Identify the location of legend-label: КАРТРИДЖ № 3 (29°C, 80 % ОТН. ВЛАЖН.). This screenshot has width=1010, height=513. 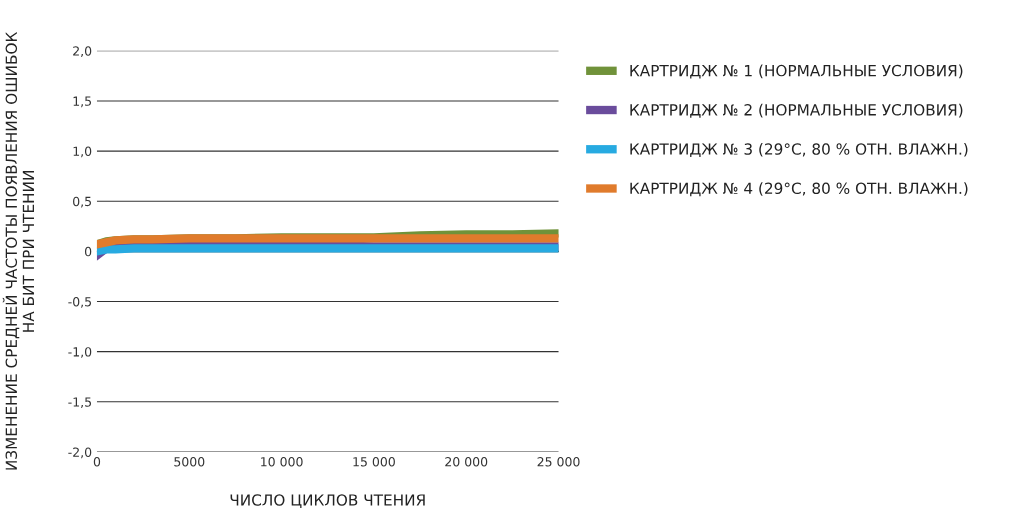
(799, 150).